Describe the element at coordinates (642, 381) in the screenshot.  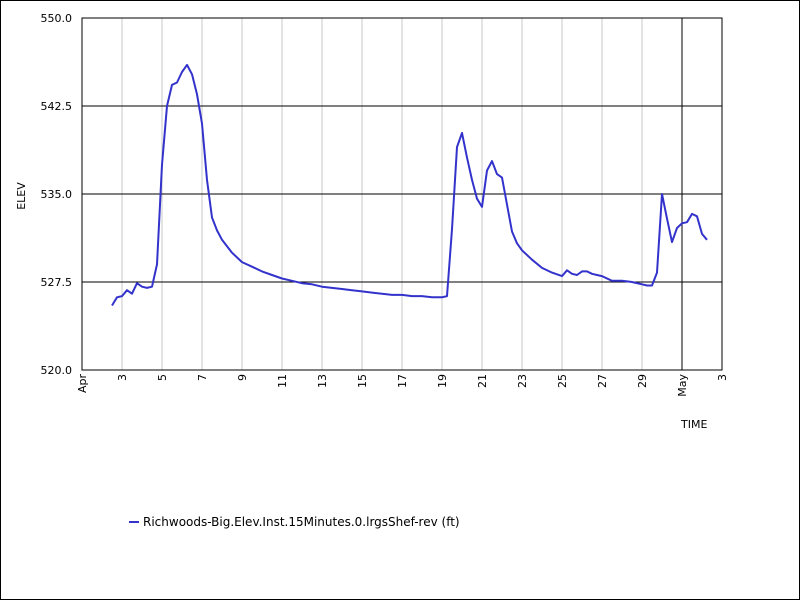
I see `x-tick-label: 29` at that location.